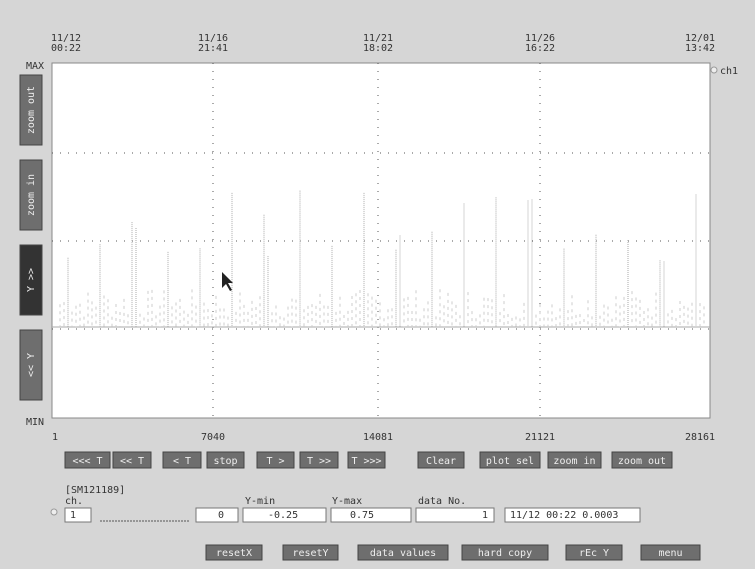 Image resolution: width=755 pixels, height=569 pixels. Describe the element at coordinates (442, 501) in the screenshot. I see `data-no-label: data No.` at that location.